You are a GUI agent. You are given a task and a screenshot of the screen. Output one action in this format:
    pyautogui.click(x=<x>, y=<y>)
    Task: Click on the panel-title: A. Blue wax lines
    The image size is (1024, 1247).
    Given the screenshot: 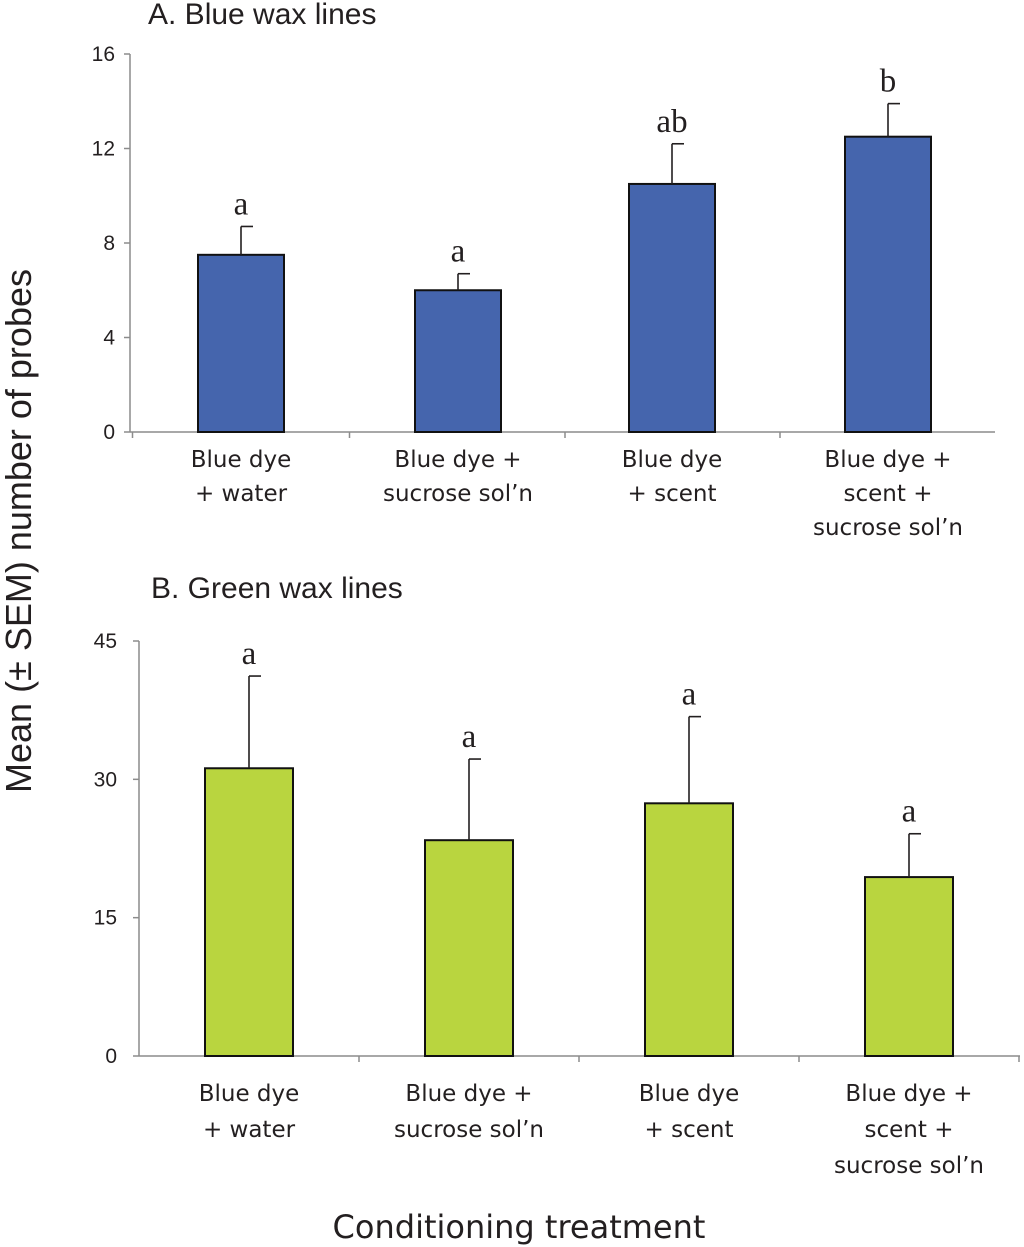 What is the action you would take?
    pyautogui.click(x=262, y=15)
    